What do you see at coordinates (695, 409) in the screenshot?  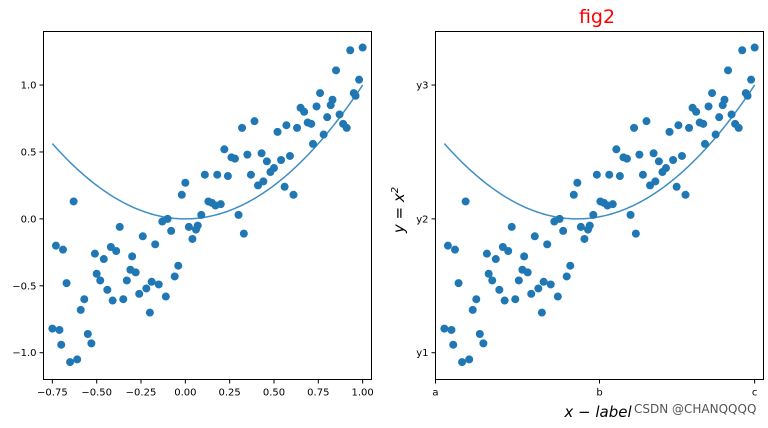 I see `watermark-text: CSDN @CHANQQQQ` at bounding box center [695, 409].